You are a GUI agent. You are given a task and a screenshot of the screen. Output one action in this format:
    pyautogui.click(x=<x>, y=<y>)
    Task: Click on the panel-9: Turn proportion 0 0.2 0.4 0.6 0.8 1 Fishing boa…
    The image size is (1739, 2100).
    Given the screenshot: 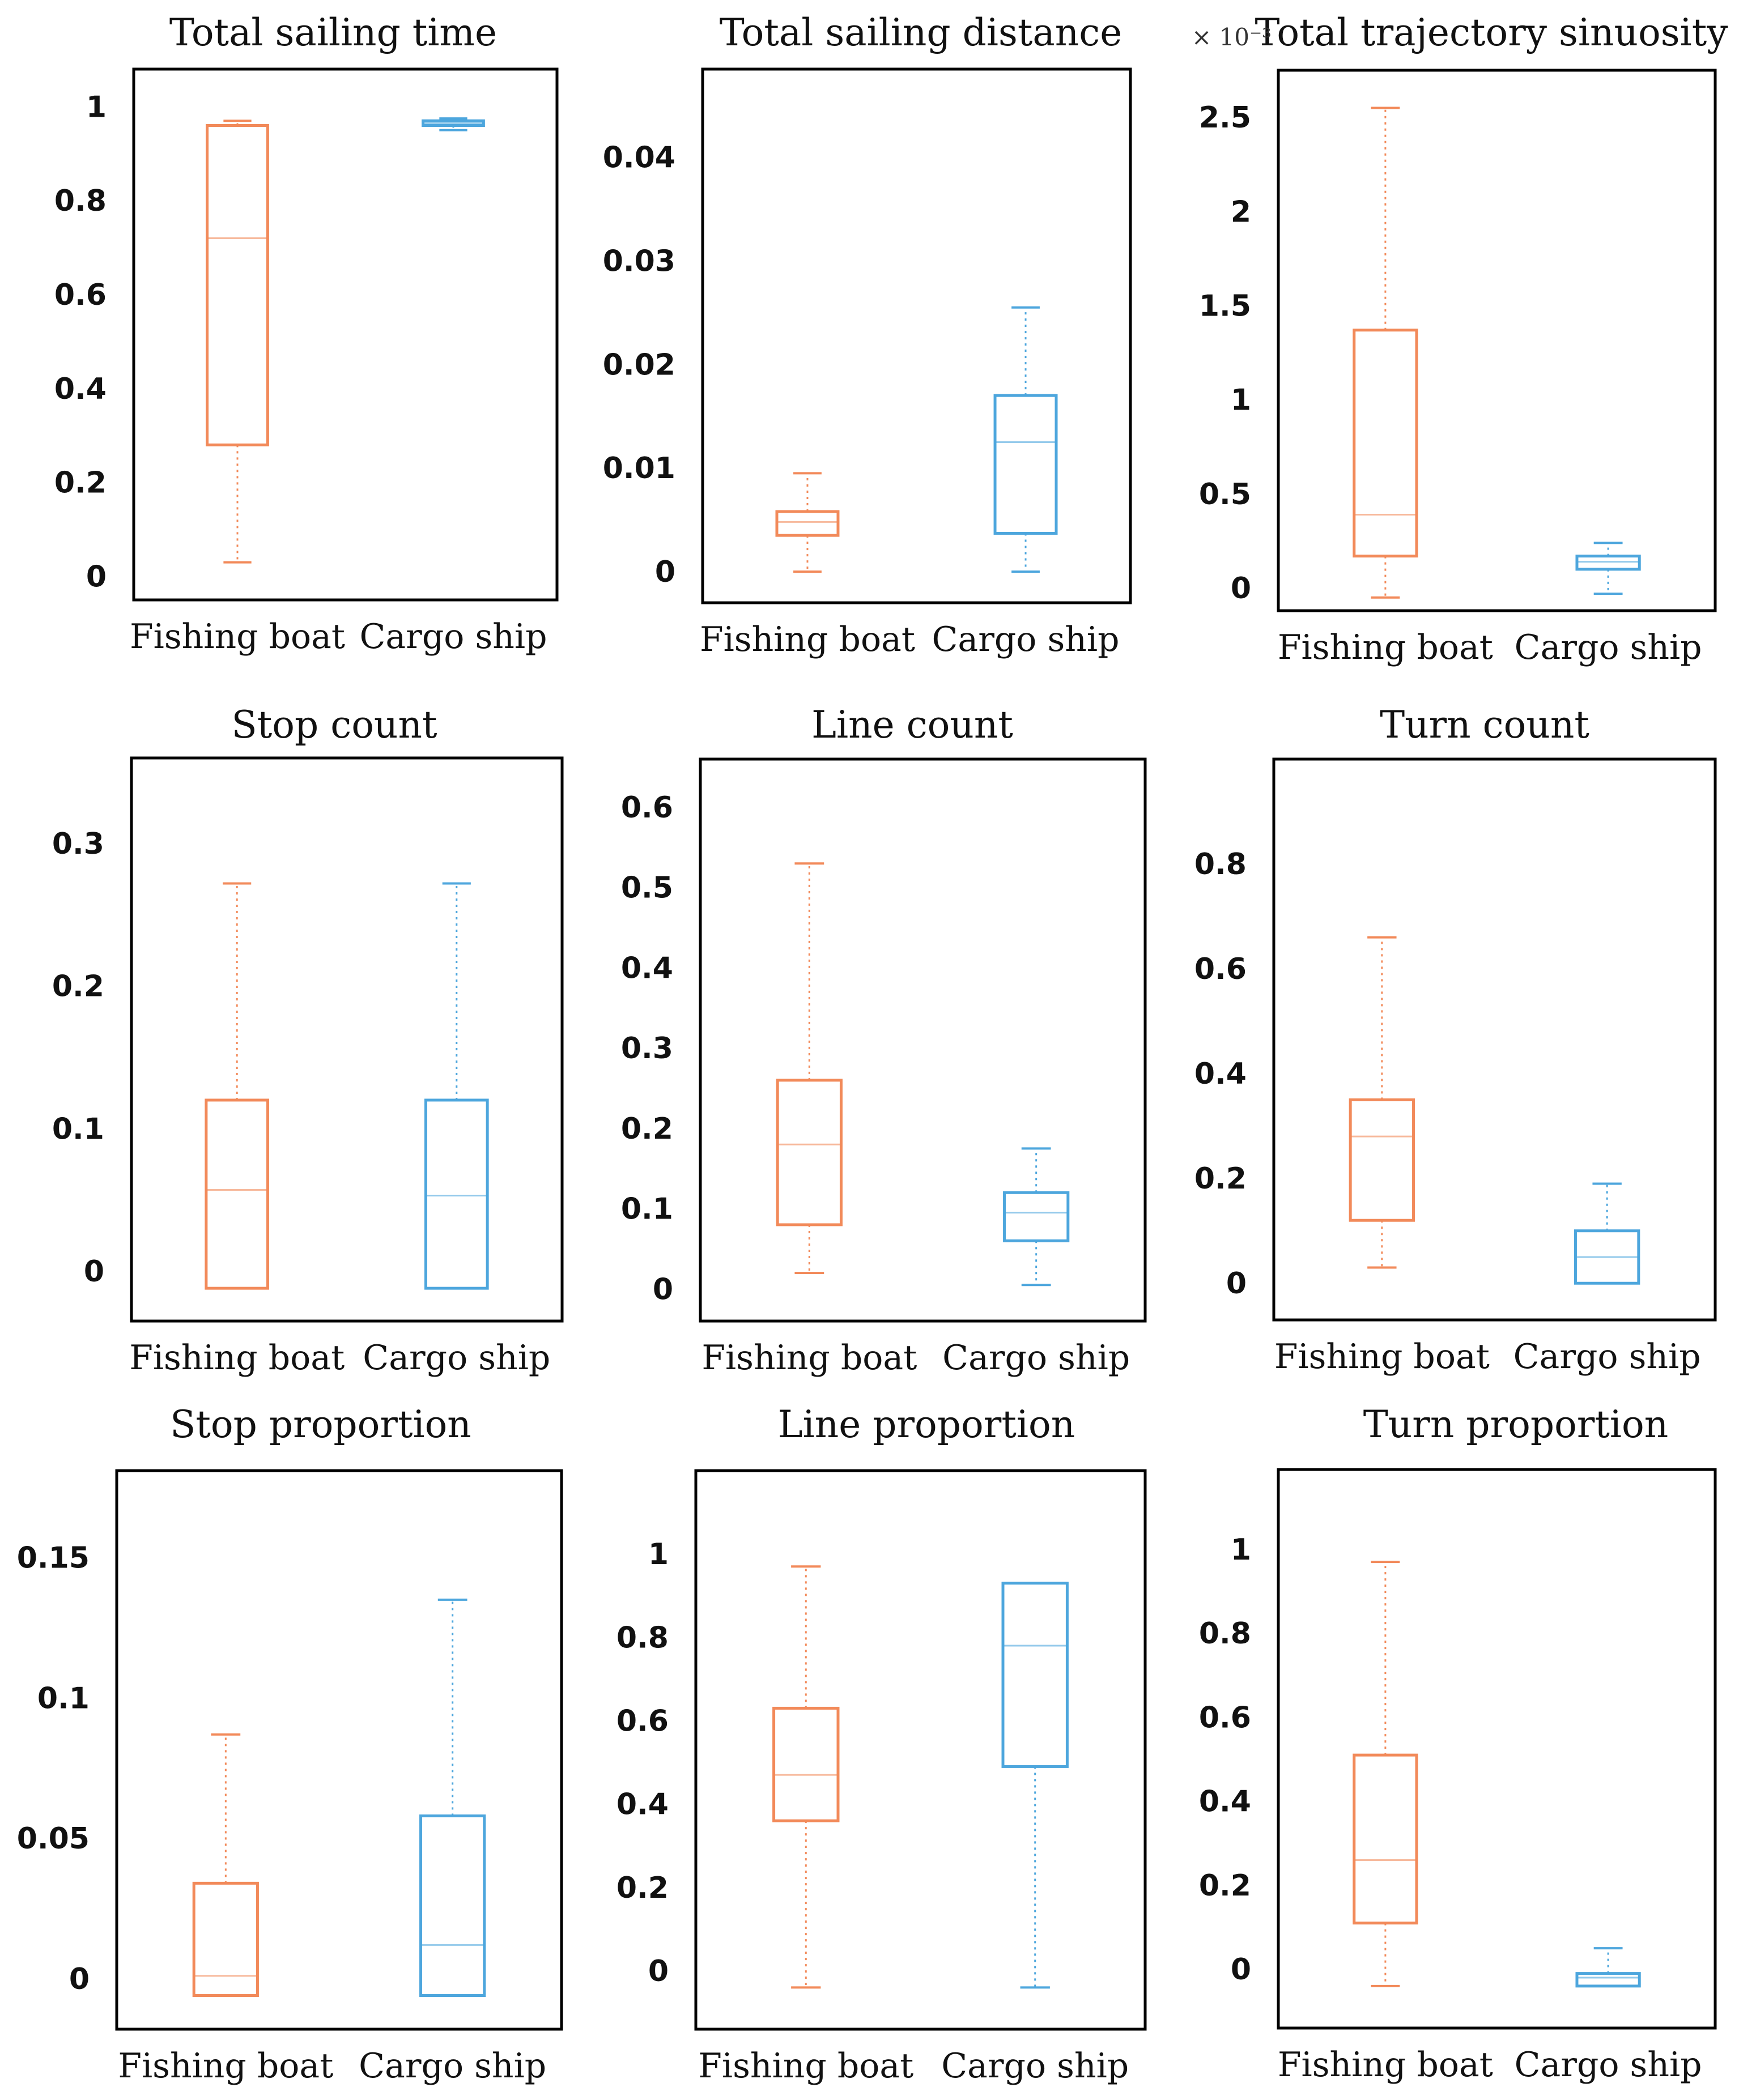 What is the action you would take?
    pyautogui.click(x=1458, y=1744)
    